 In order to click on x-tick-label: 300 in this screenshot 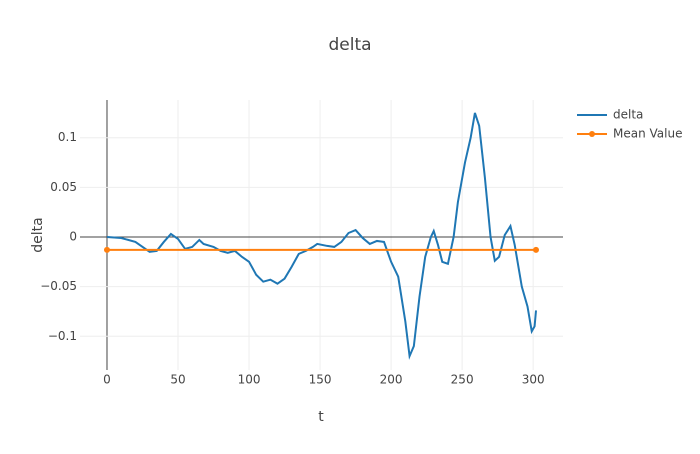, I will do `click(533, 380)`.